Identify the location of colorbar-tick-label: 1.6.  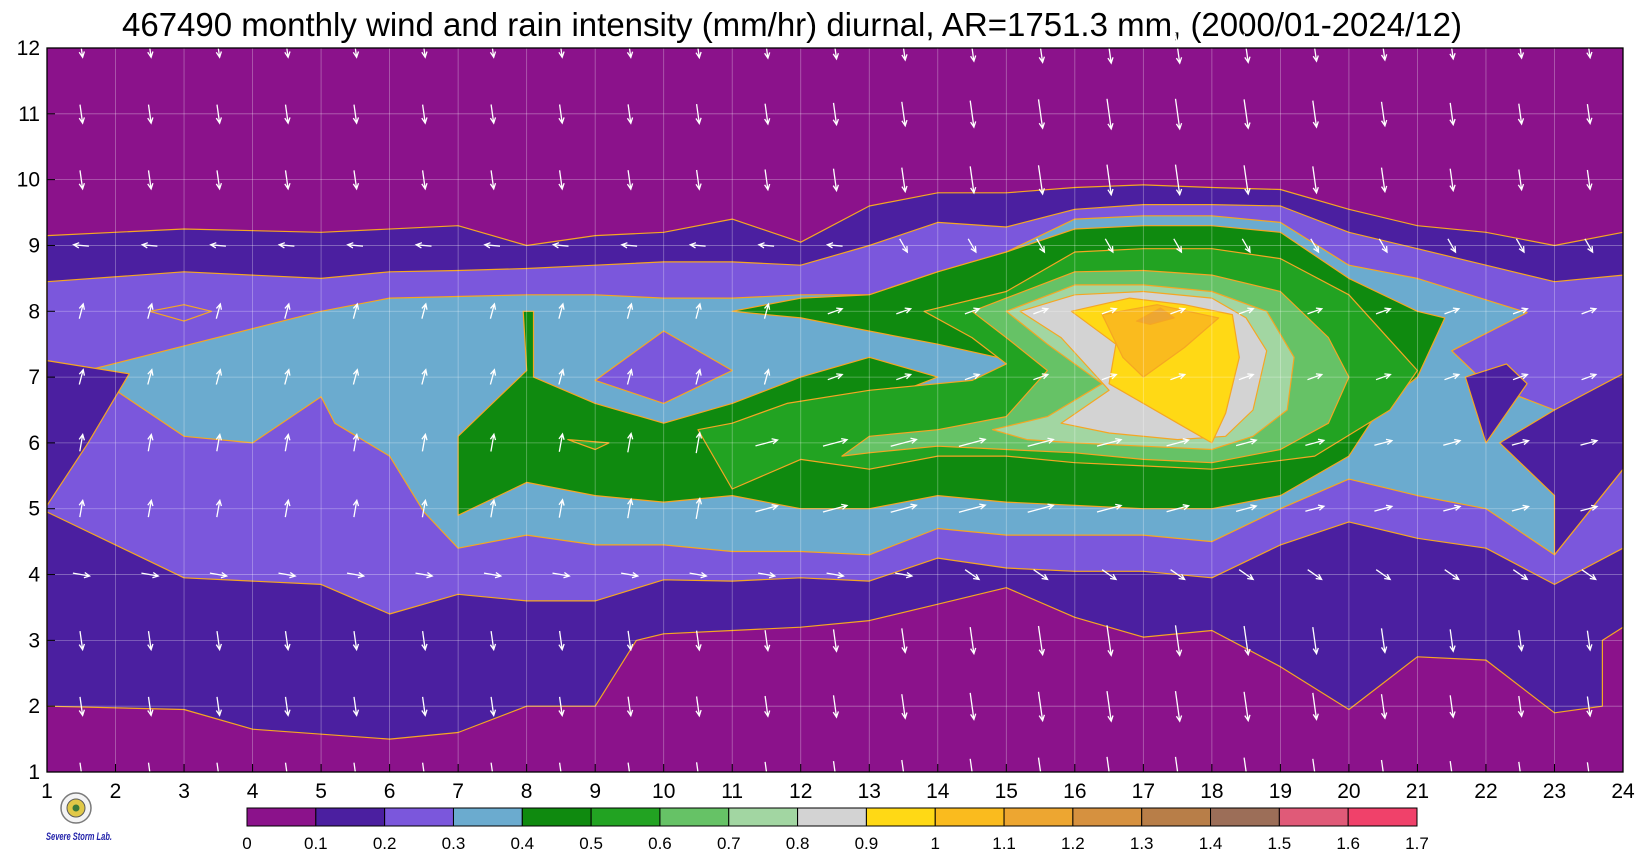
(1348, 843).